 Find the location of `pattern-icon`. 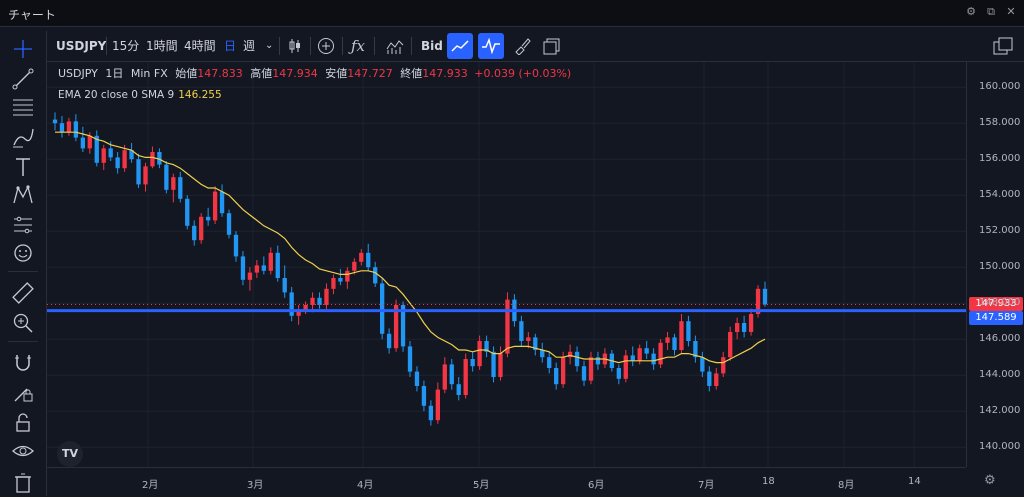

pattern-icon is located at coordinates (23, 195).